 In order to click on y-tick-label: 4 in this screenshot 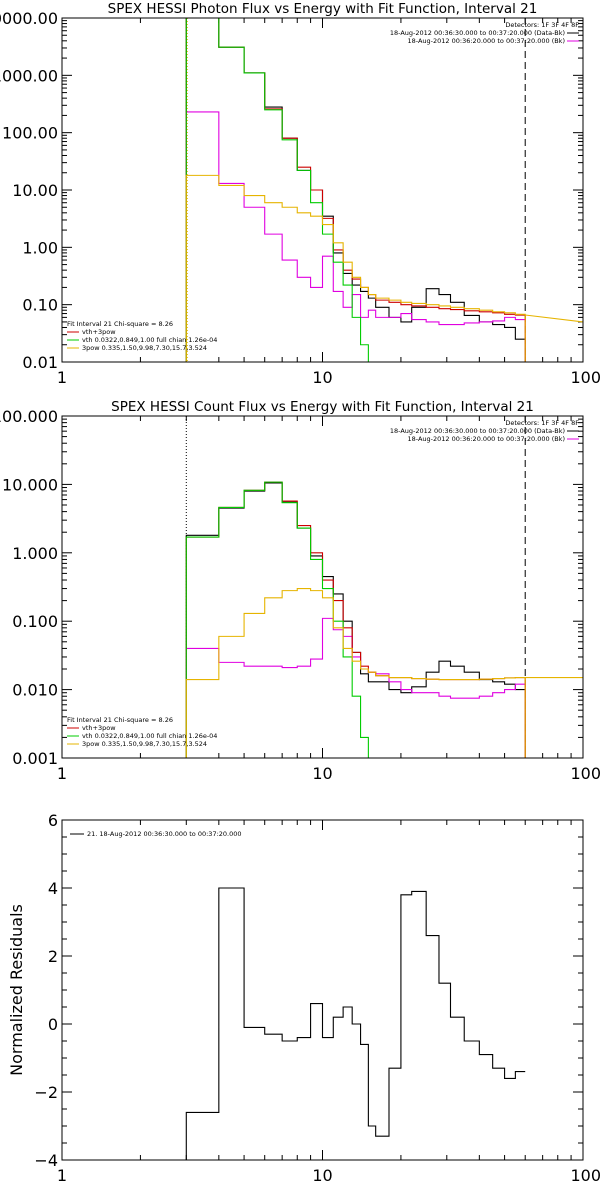, I will do `click(53, 888)`.